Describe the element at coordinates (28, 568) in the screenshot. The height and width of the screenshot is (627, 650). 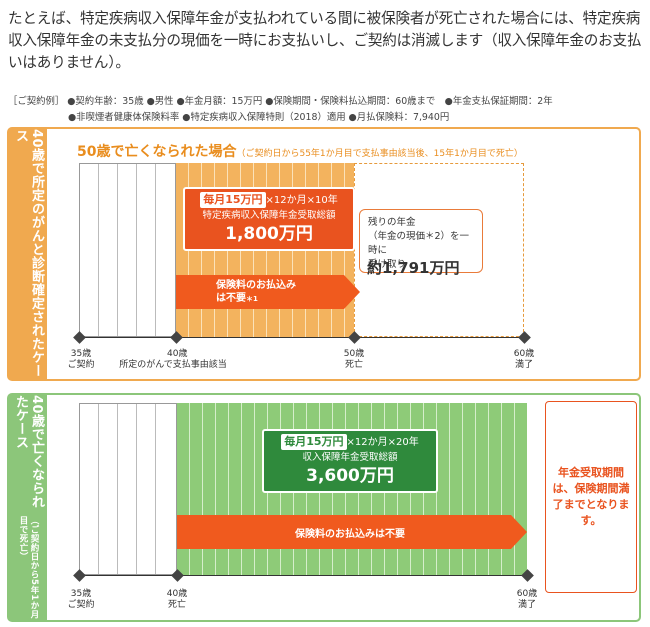
I see `case2-side-note: （ご契約日から5年1か月目で死亡）` at that location.